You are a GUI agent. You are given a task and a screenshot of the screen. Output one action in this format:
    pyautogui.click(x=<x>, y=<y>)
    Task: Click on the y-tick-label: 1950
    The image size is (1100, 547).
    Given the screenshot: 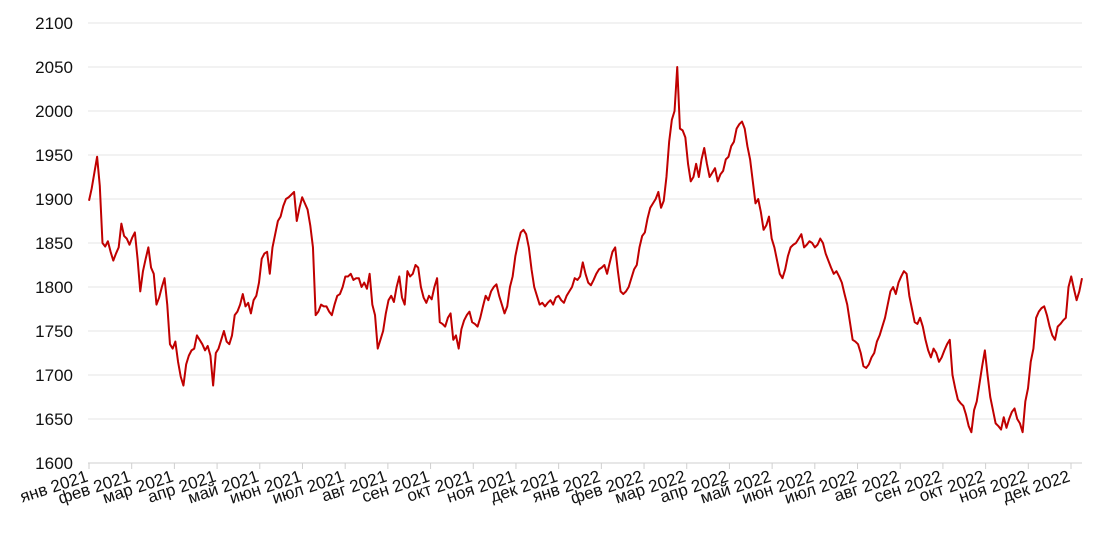 What is the action you would take?
    pyautogui.click(x=54, y=155)
    